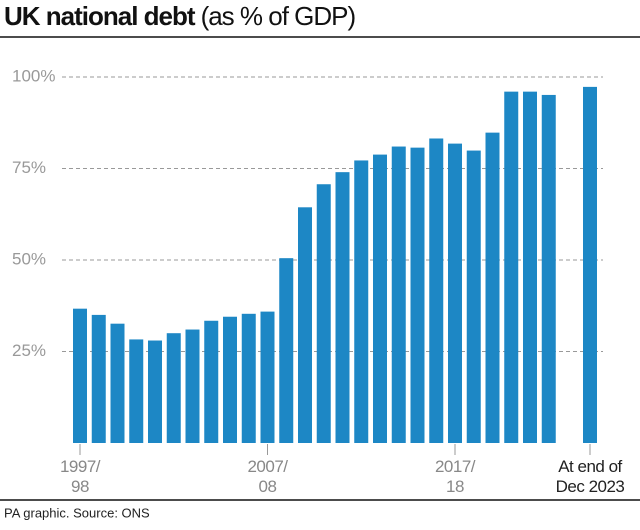  I want to click on x-tick-label: At end of Dec 2023, so click(590, 476).